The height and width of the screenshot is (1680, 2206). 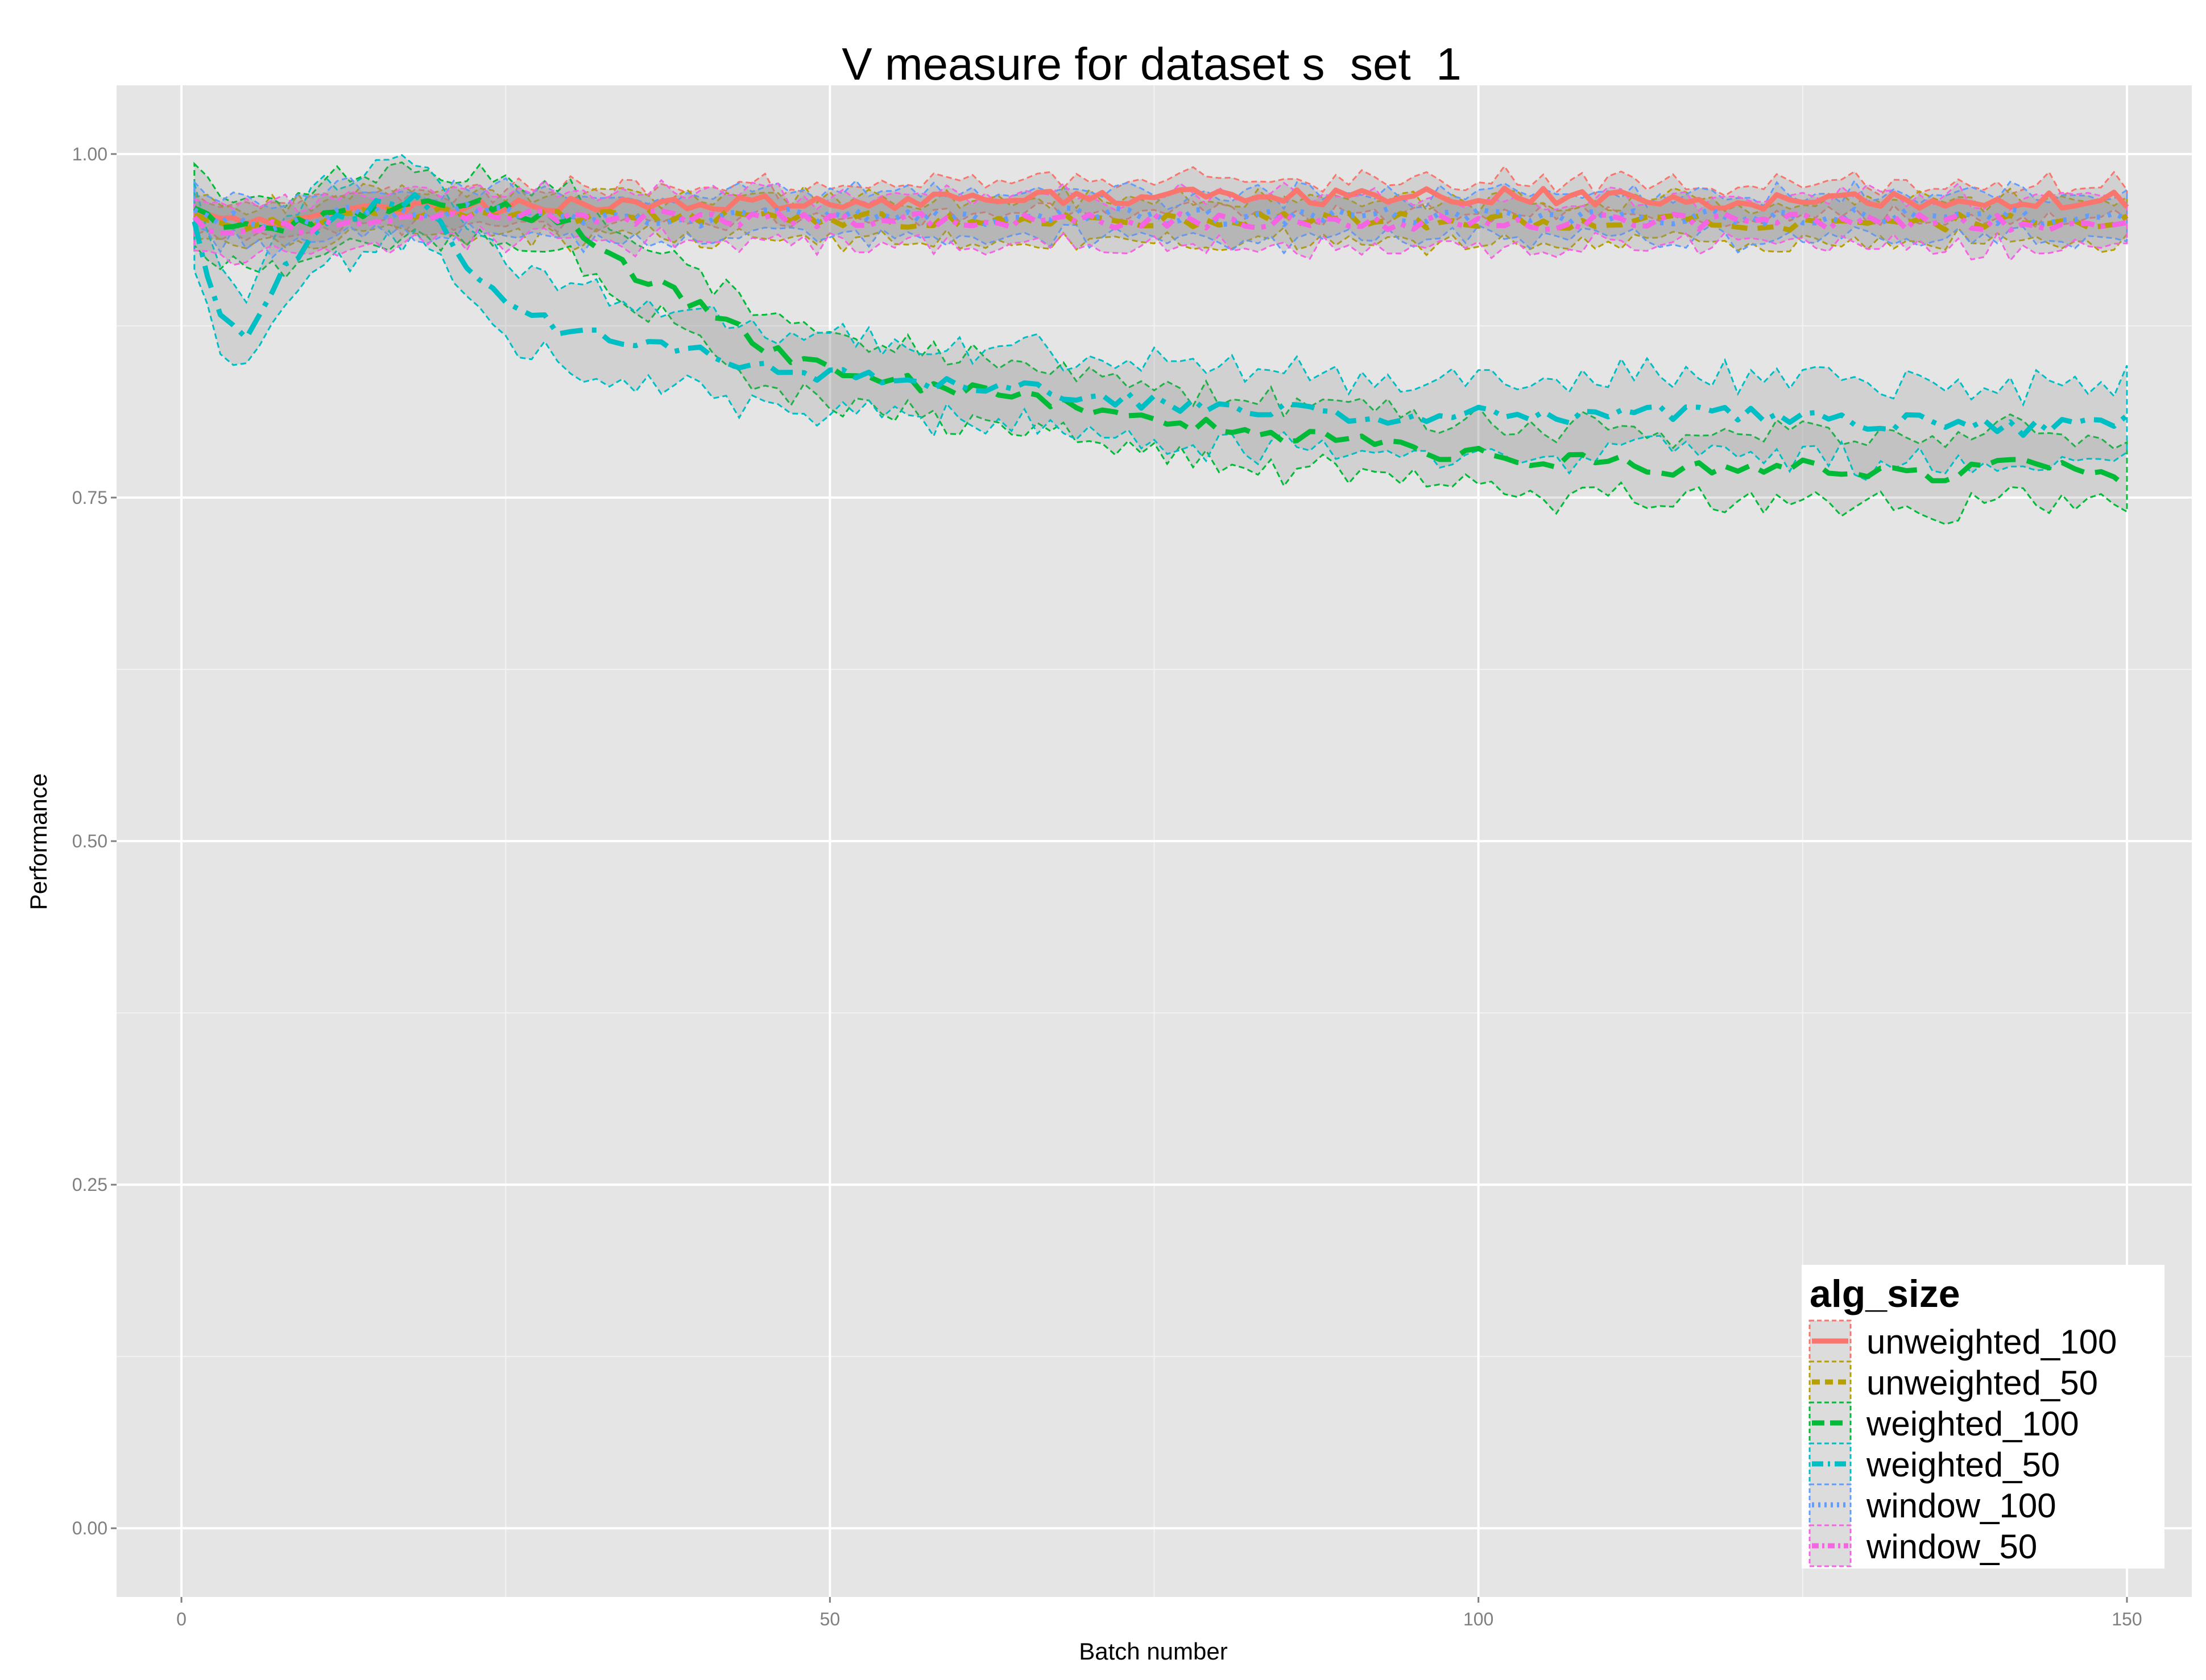 I want to click on legend-title: alg_size, so click(x=1885, y=1293).